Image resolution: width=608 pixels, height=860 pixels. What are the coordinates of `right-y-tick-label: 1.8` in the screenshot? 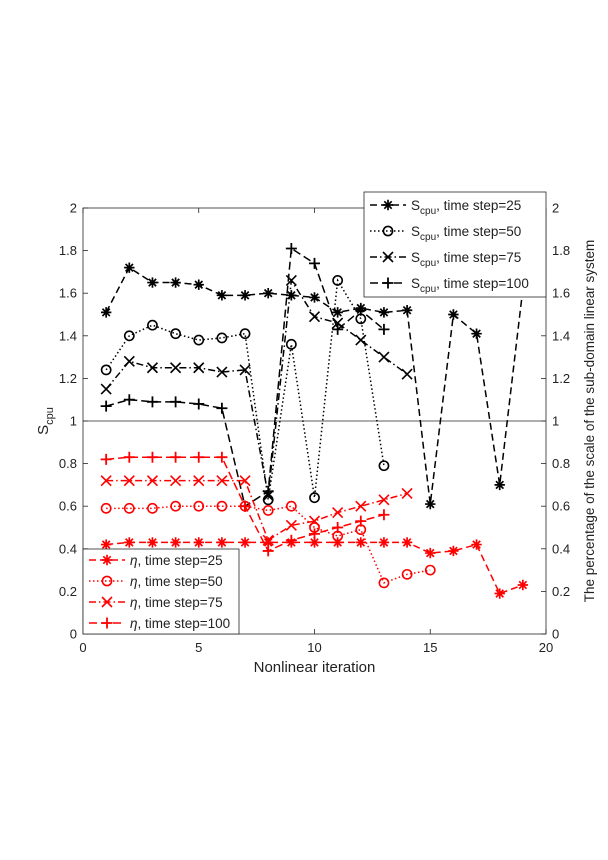 It's located at (561, 250).